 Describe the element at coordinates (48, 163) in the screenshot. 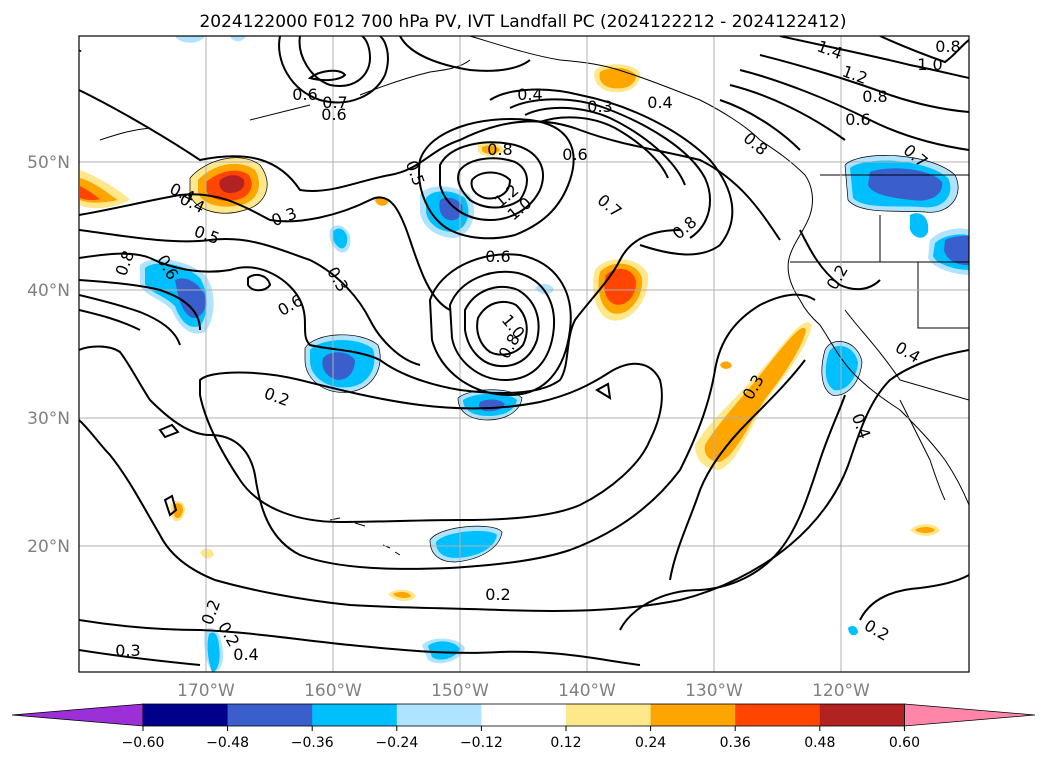

I see `lat-label-50n: 50°N` at that location.